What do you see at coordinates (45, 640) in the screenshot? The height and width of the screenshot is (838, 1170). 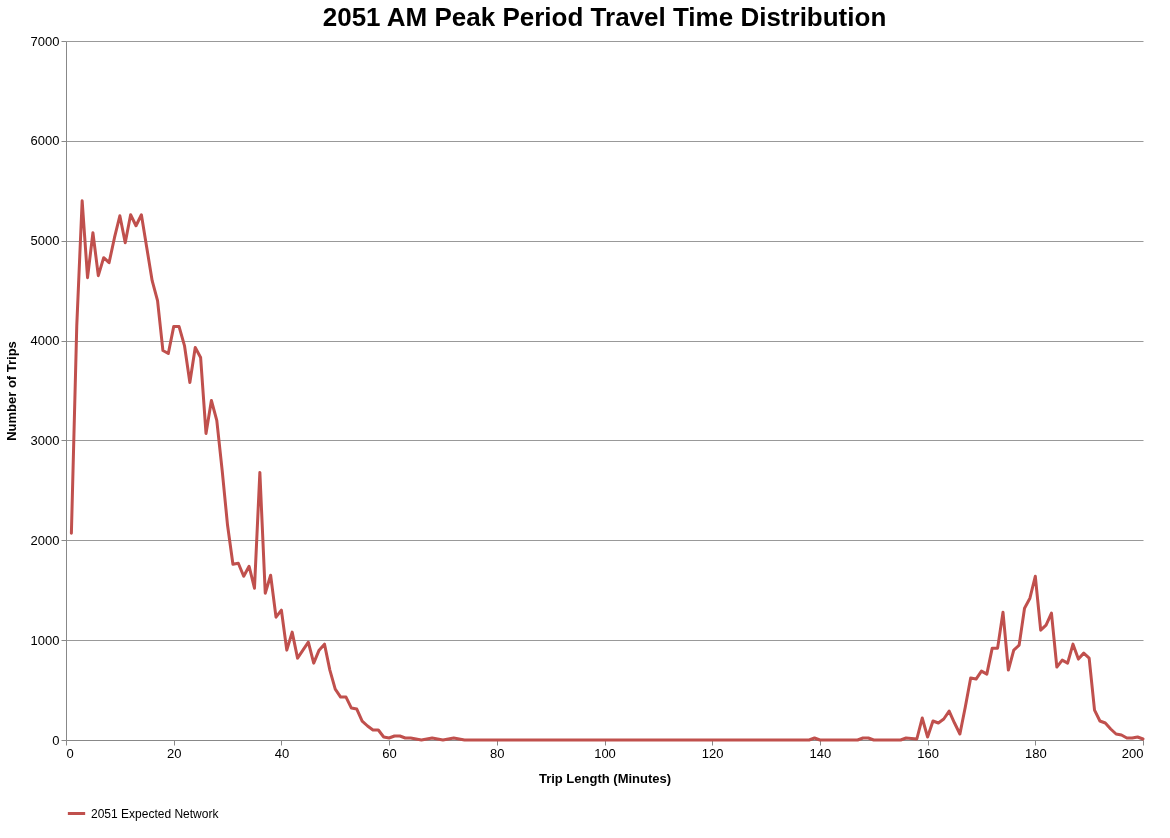 I see `y-tick-label: 1000` at bounding box center [45, 640].